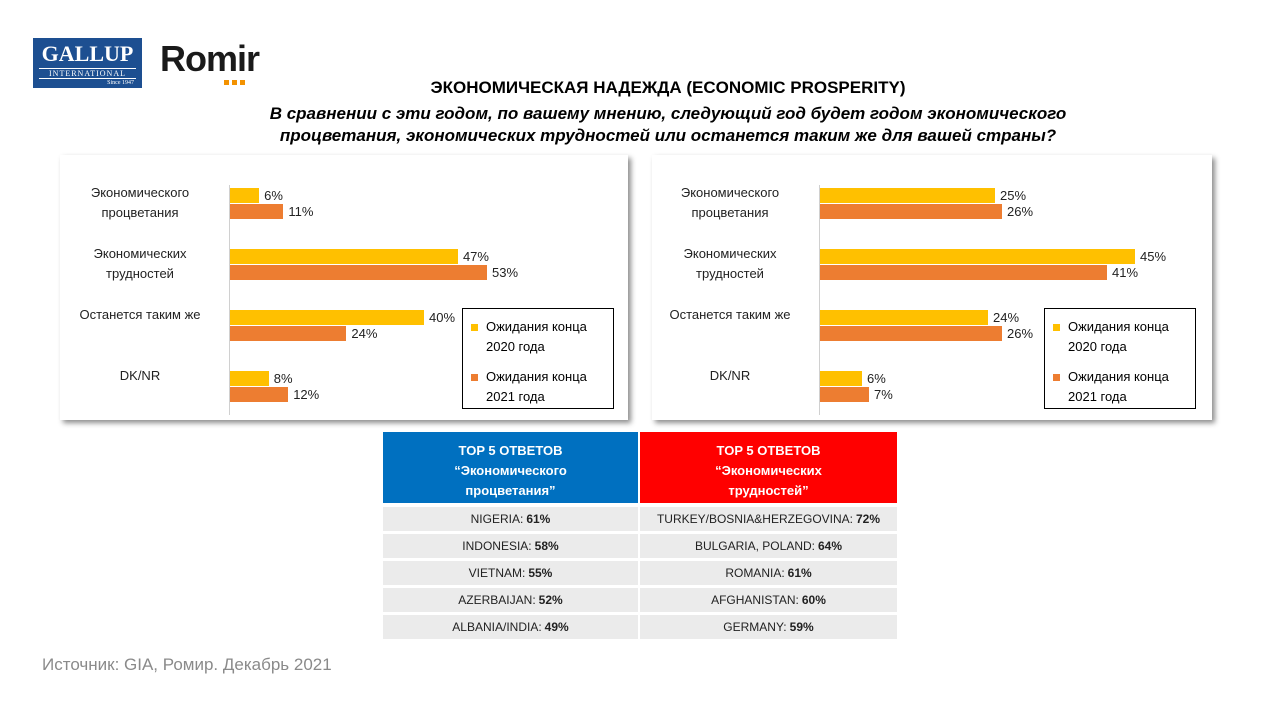 This screenshot has width=1280, height=720. Describe the element at coordinates (497, 519) in the screenshot. I see `country: NIGERIA:` at that location.